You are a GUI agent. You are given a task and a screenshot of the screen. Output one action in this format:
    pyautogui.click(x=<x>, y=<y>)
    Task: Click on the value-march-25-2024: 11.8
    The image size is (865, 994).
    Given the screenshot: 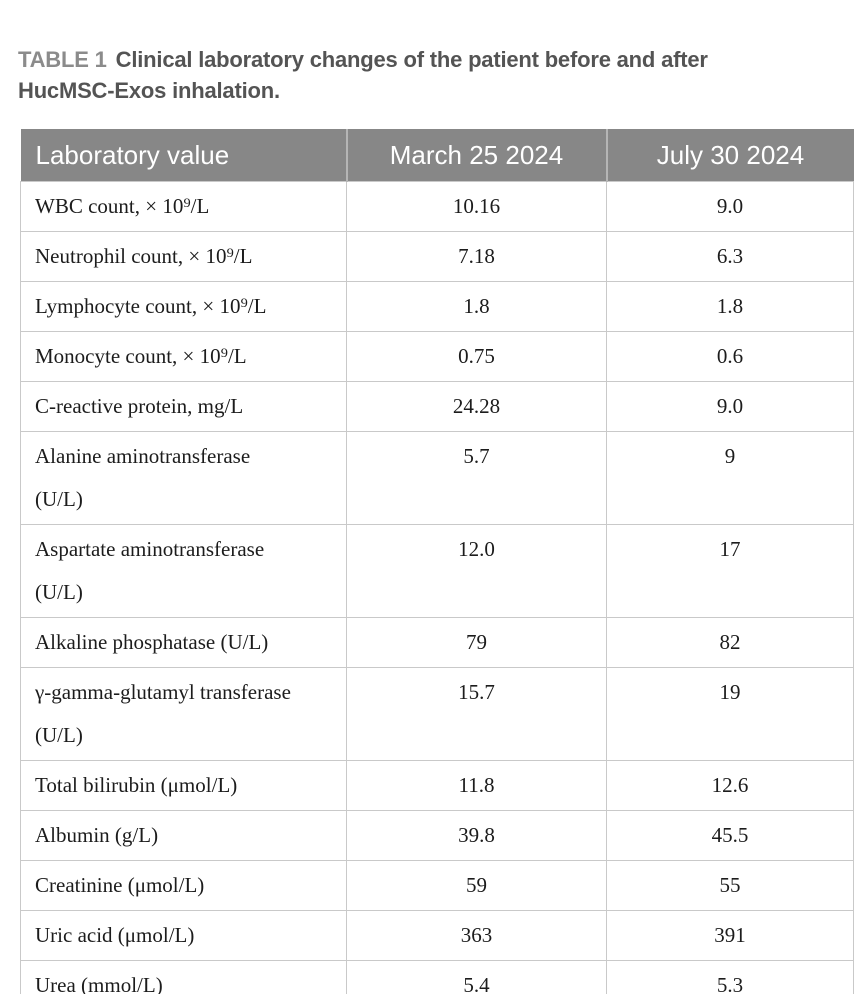 What is the action you would take?
    pyautogui.click(x=476, y=785)
    